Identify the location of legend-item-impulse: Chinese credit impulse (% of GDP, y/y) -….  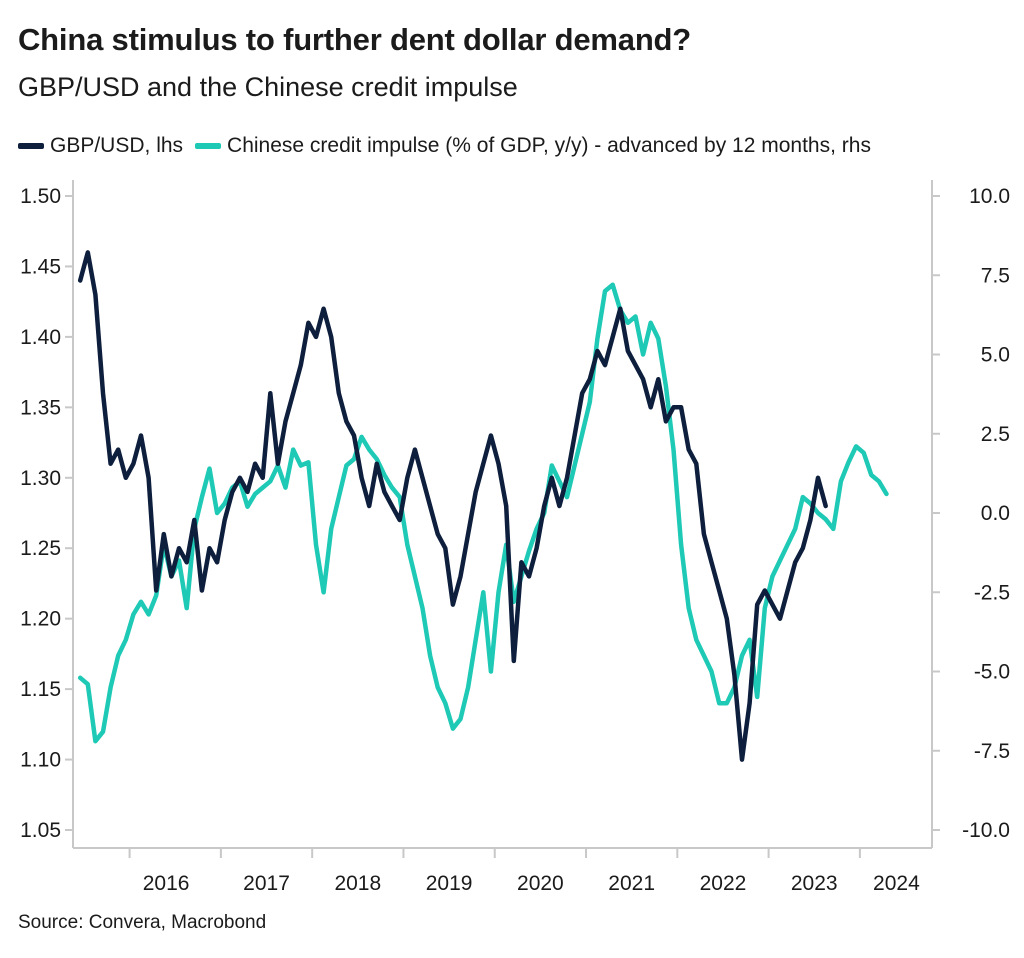
(533, 146).